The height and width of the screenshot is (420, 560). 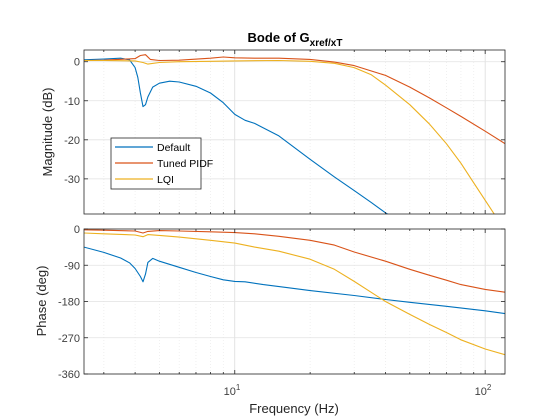 What do you see at coordinates (69, 375) in the screenshot?
I see `y-tick-label: -360` at bounding box center [69, 375].